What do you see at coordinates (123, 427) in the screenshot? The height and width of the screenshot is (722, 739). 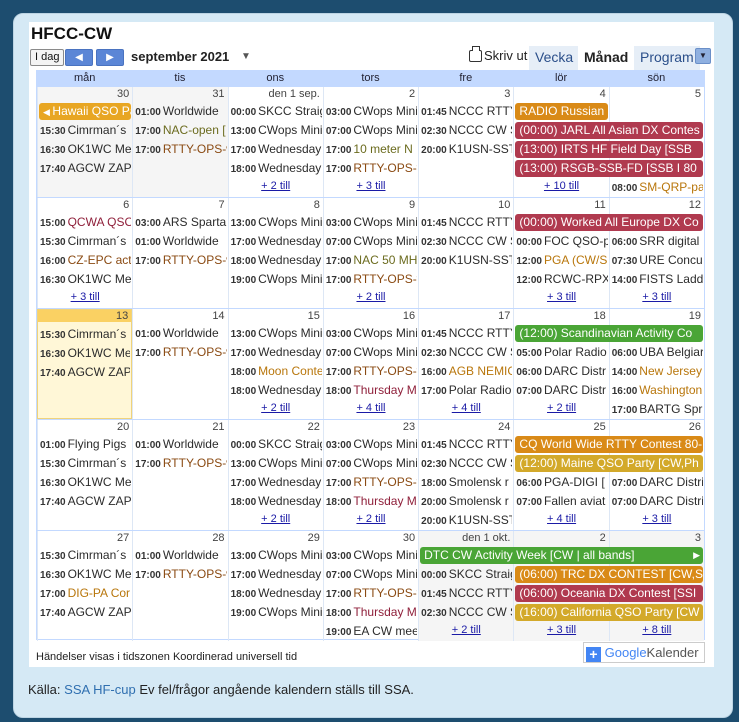 I see `day-number: 20` at bounding box center [123, 427].